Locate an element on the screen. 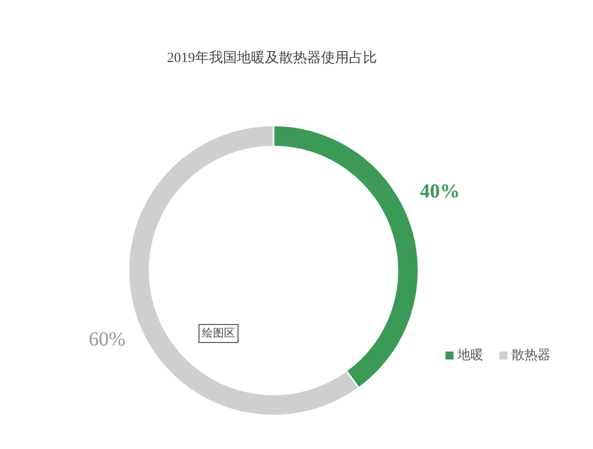 The width and height of the screenshot is (593, 449). data-label: 60% is located at coordinates (107, 339).